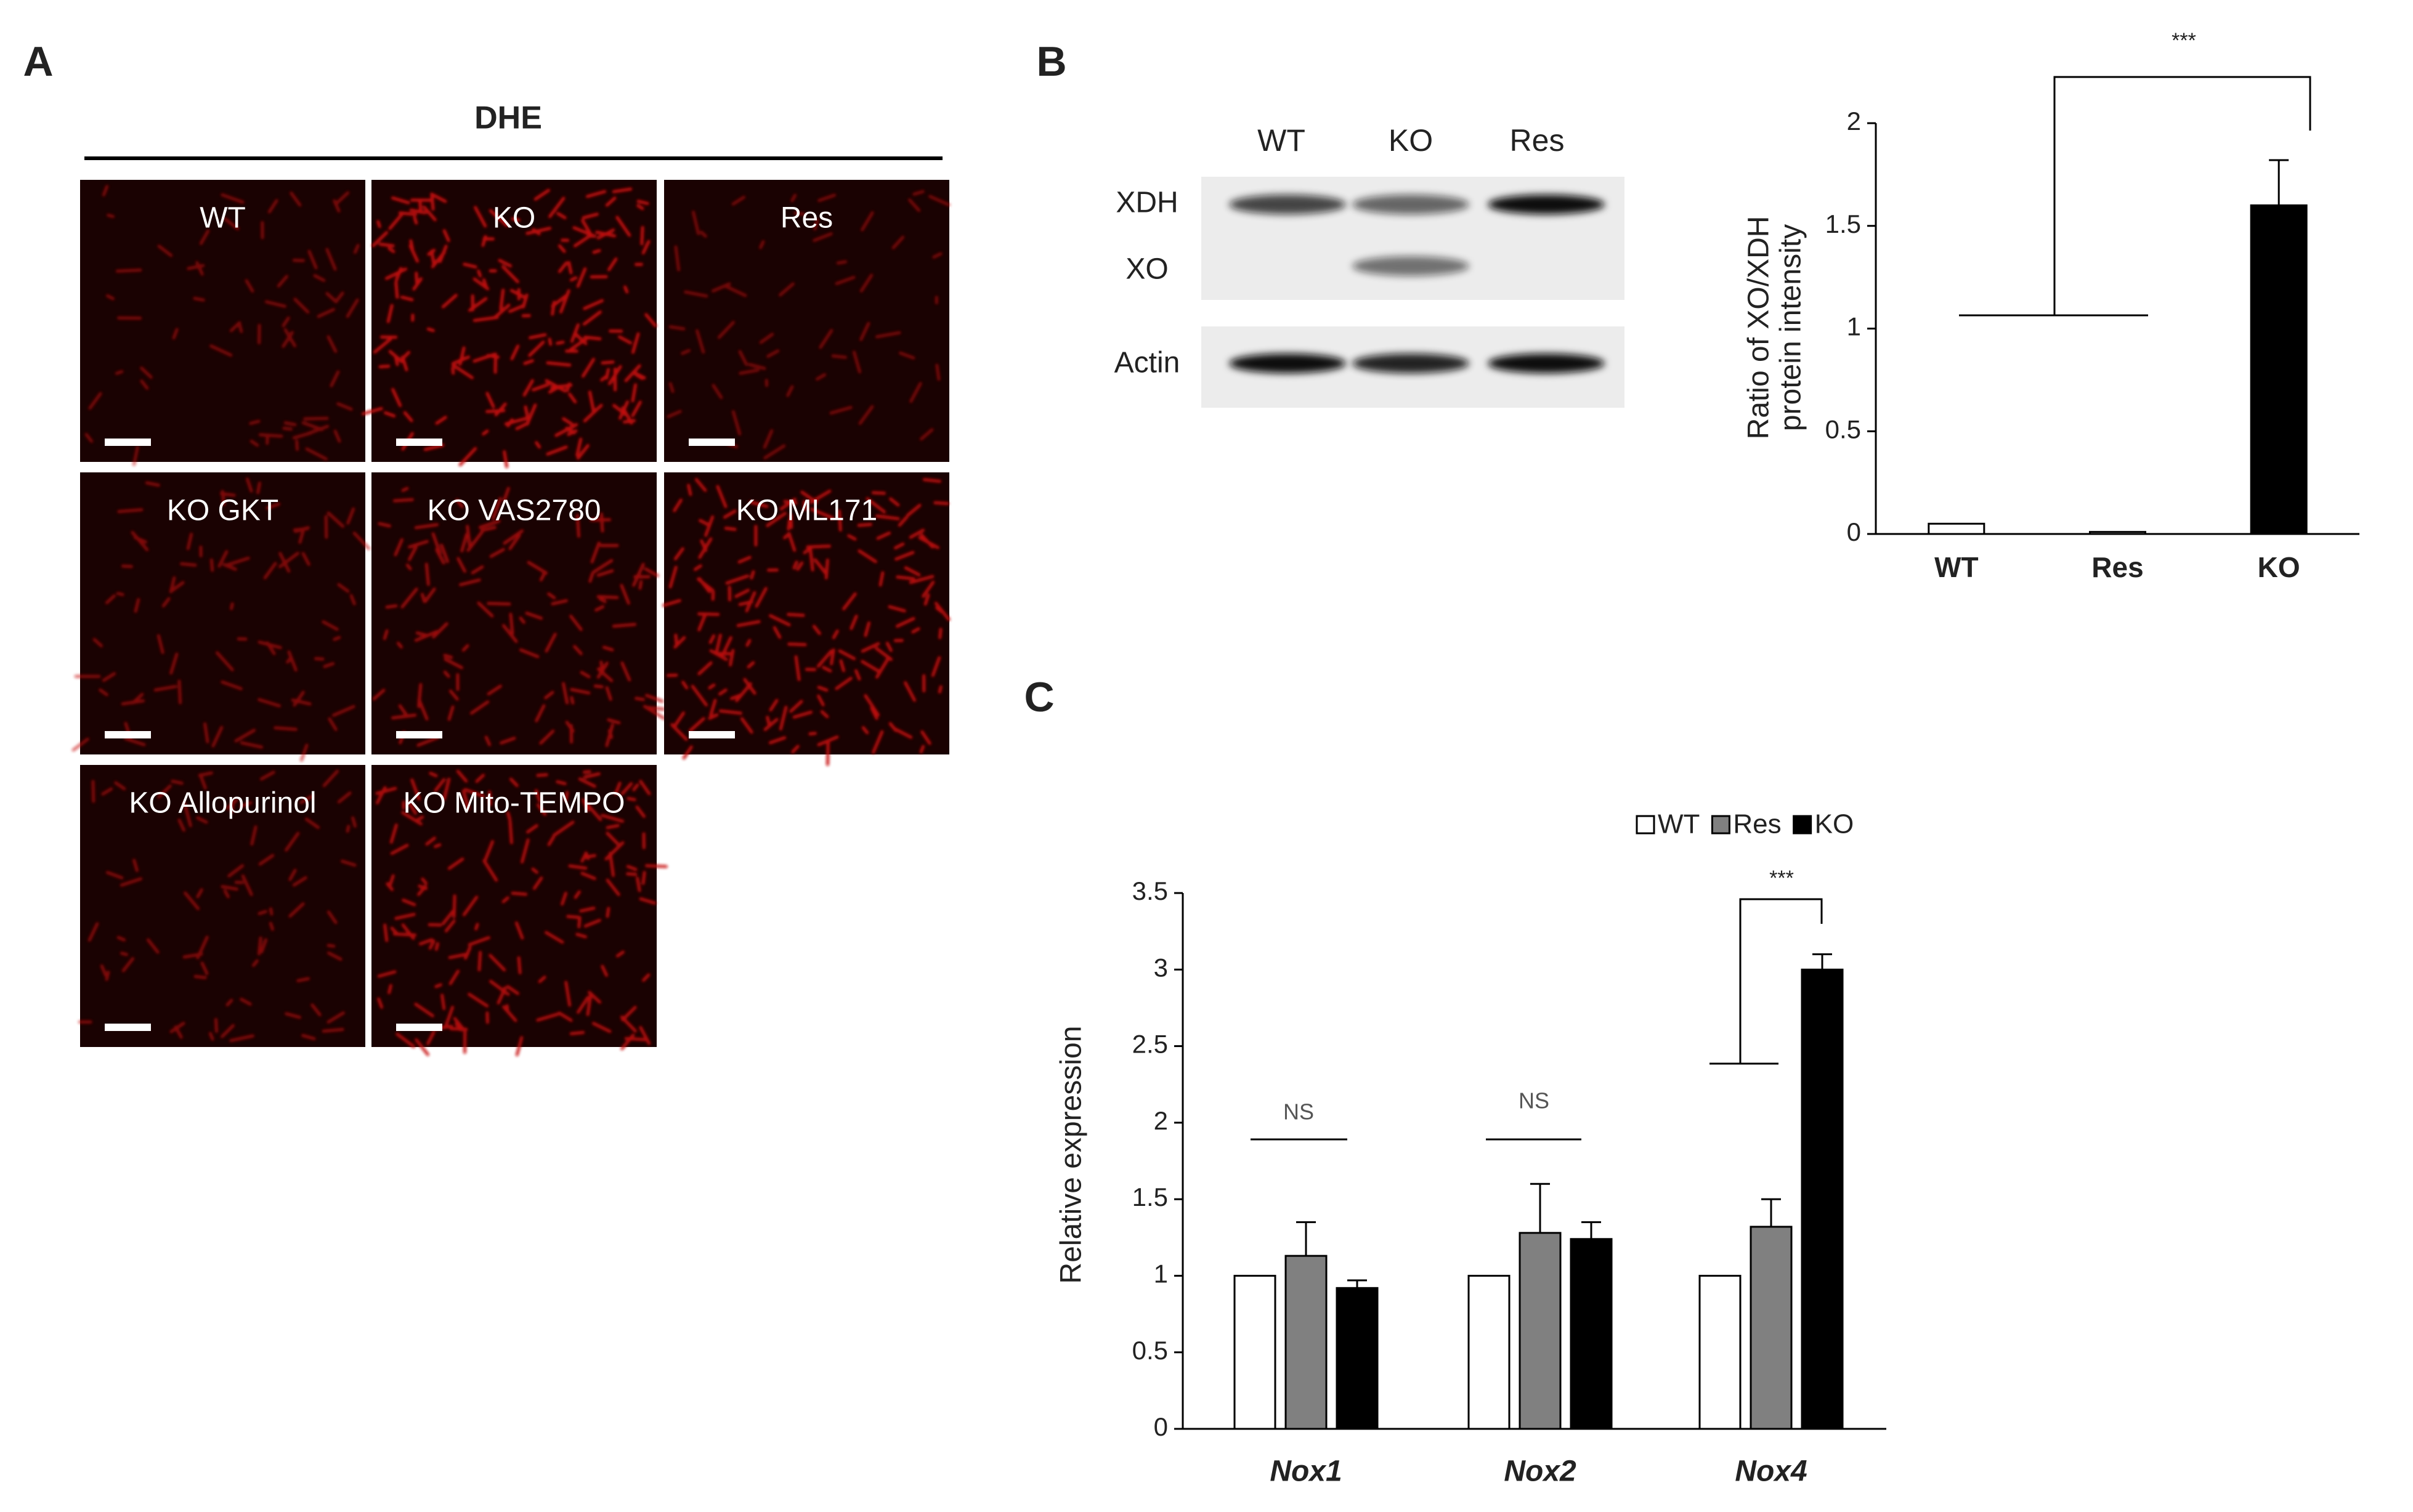  Describe the element at coordinates (1150, 890) in the screenshot. I see `y-tick-label: 3.5` at that location.